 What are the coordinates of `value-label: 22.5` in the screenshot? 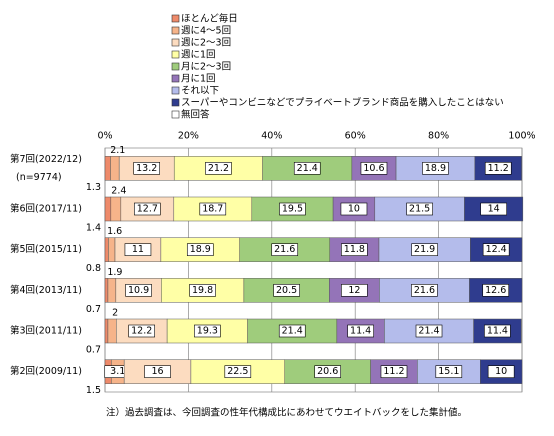 It's located at (237, 371).